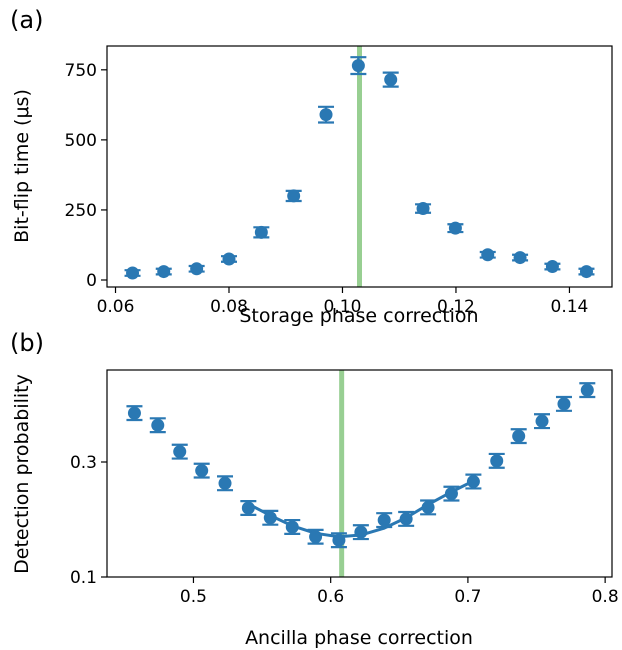 The image size is (622, 650). I want to click on x-ticks-a: 0.06 0.08 0.10 0.12 0.14, so click(343, 302).